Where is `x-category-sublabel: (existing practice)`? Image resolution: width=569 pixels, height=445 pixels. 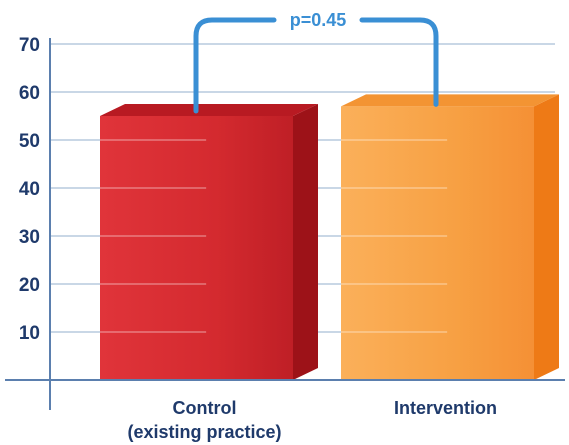
x-category-sublabel: (existing practice) is located at coordinates (204, 432).